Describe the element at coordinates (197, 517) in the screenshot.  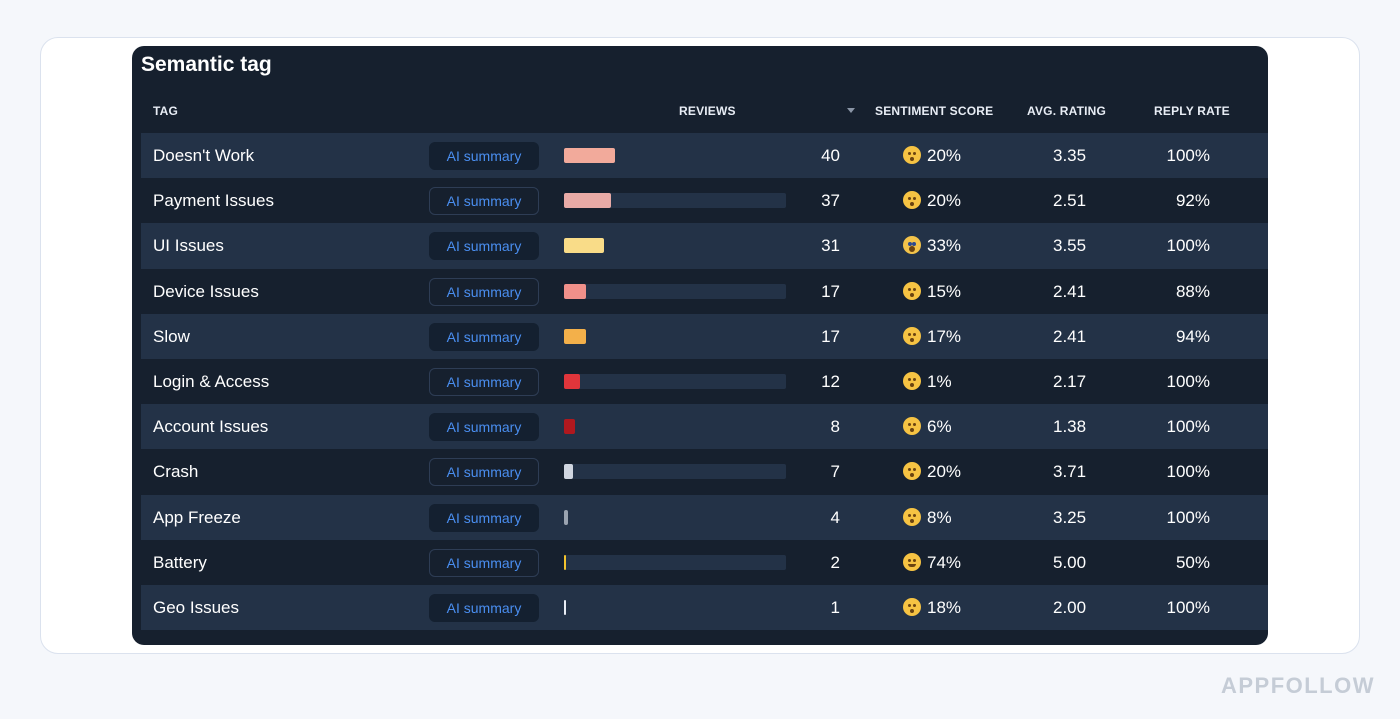
I see `tag-name: App Freeze` at that location.